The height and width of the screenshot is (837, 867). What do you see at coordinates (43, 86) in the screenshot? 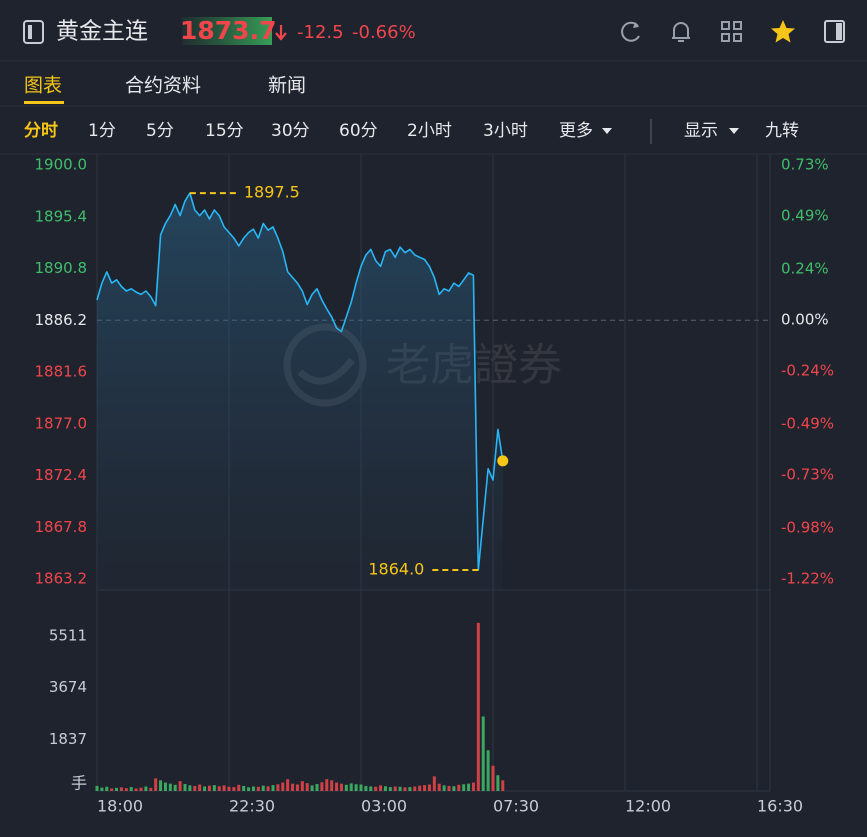
I see `tab: 图表` at bounding box center [43, 86].